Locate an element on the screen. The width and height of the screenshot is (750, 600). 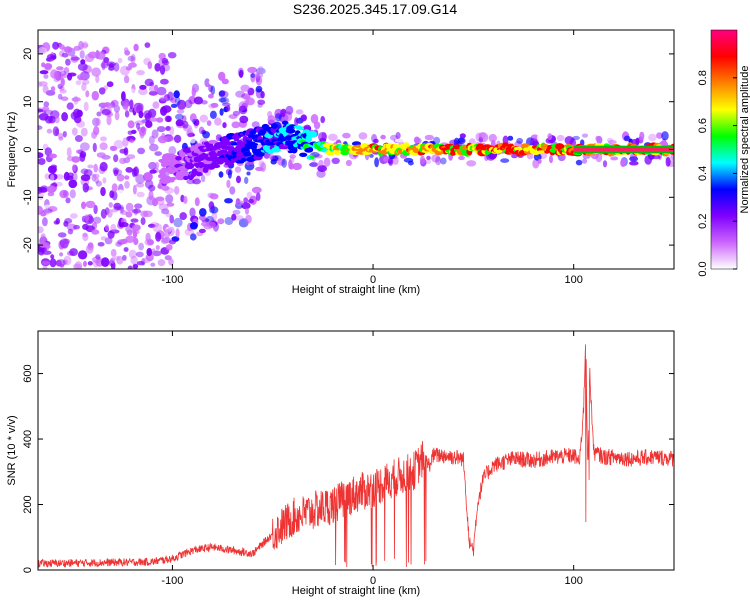
y-tick-label: 10 is located at coordinates (28, 102).